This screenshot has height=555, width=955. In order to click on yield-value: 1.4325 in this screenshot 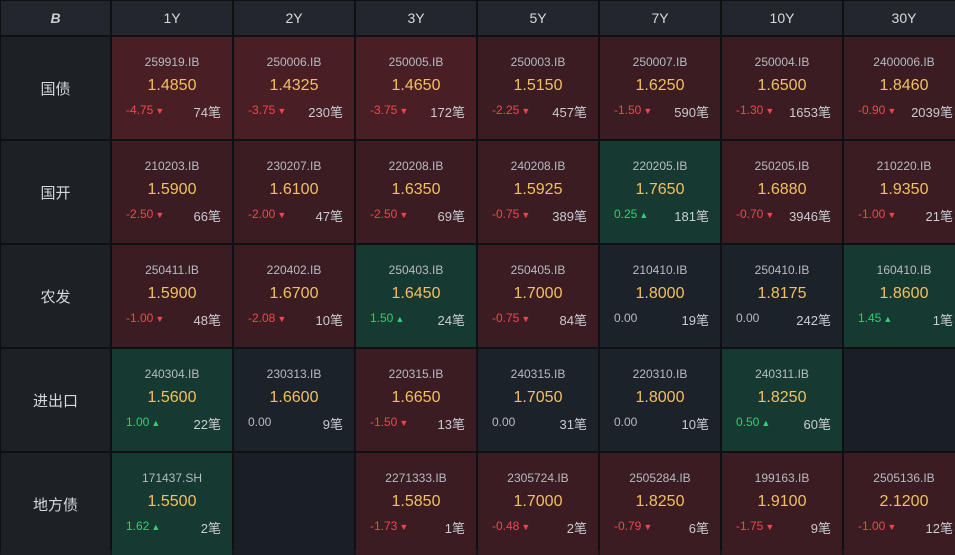, I will do `click(294, 85)`.